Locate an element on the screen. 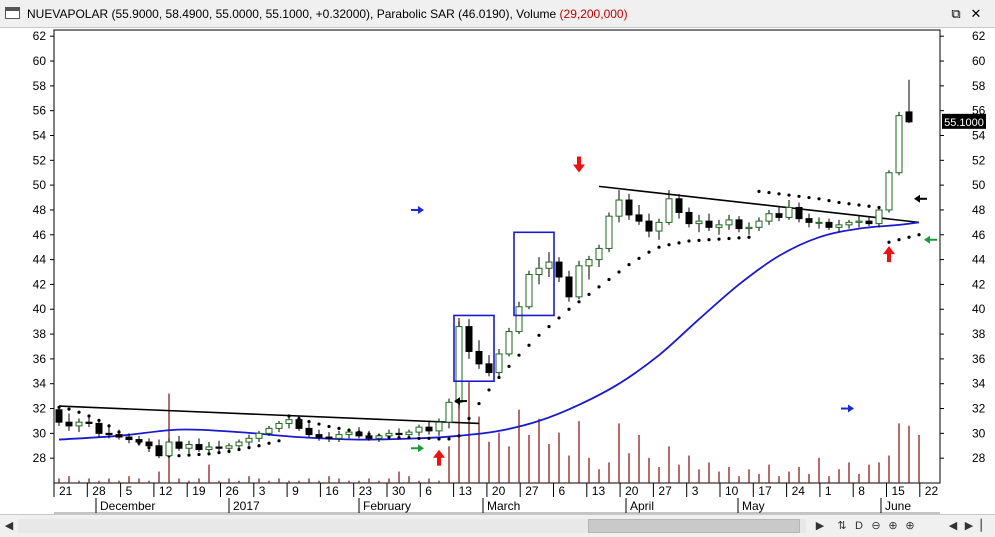 This screenshot has width=995, height=537. scroll-right-icon: ▶ is located at coordinates (820, 526).